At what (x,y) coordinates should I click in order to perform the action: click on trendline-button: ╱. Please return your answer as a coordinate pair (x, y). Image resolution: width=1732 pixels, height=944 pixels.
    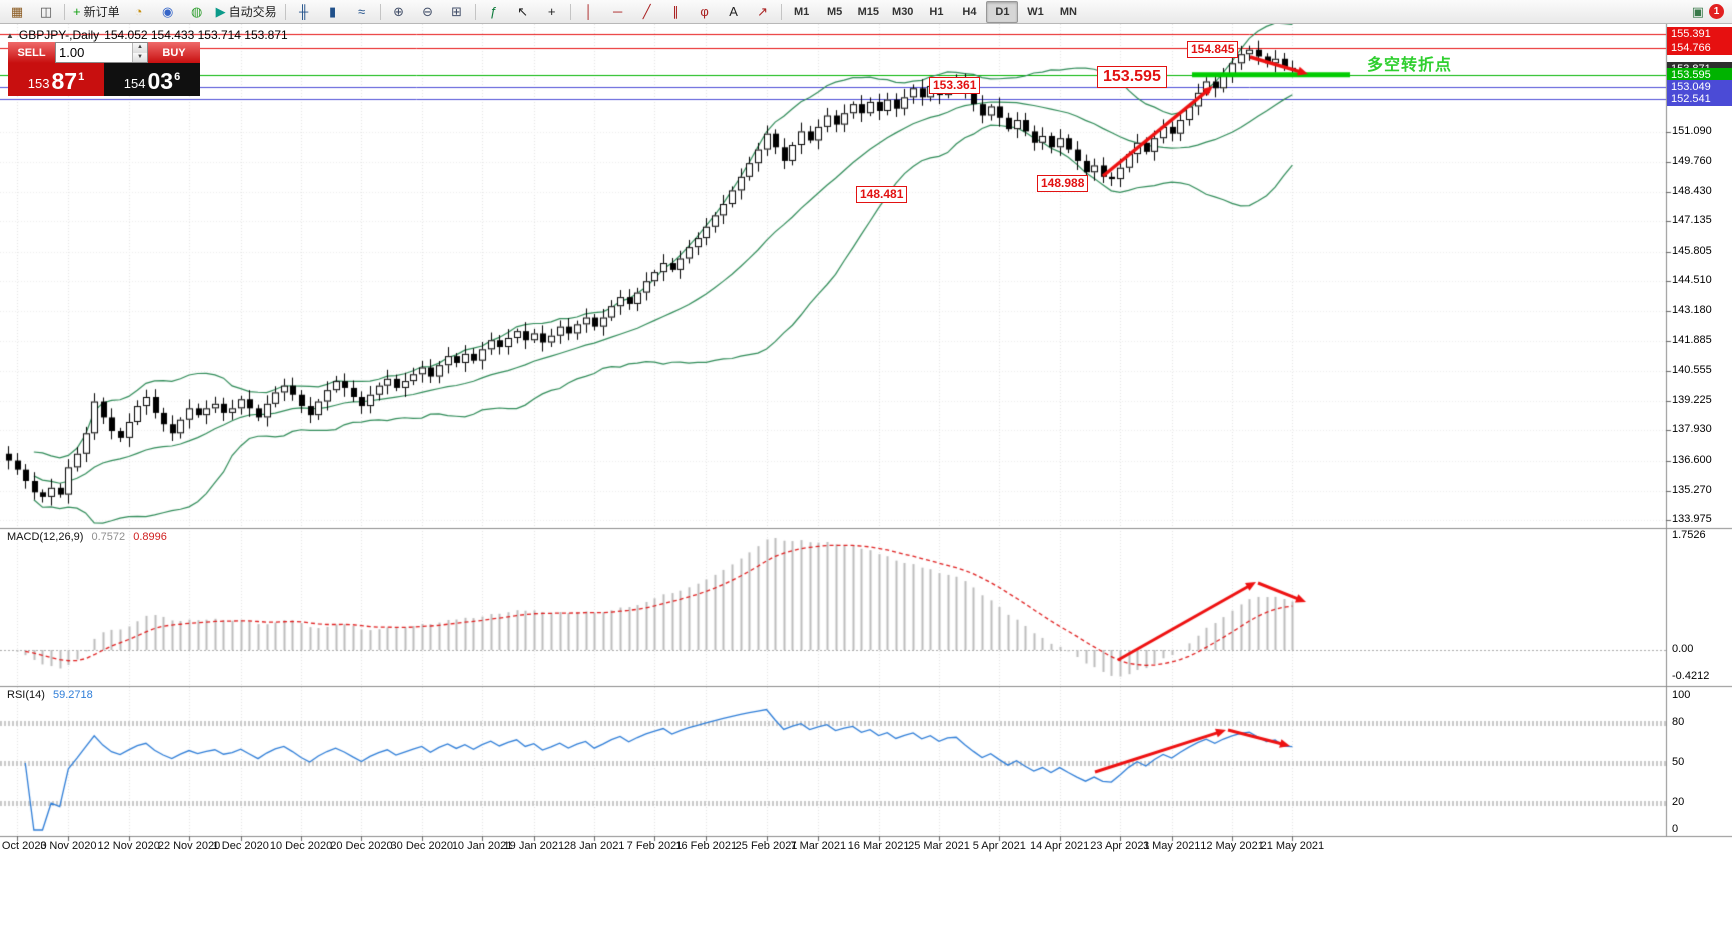
    Looking at the image, I should click on (647, 12).